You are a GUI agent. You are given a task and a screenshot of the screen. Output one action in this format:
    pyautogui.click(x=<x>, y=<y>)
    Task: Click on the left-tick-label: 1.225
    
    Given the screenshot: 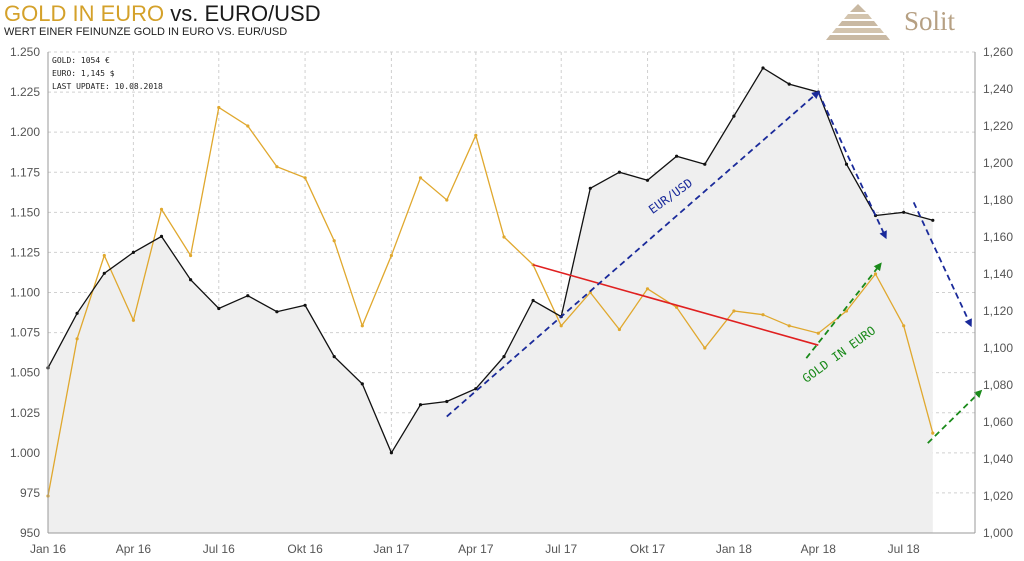 What is the action you would take?
    pyautogui.click(x=25, y=92)
    